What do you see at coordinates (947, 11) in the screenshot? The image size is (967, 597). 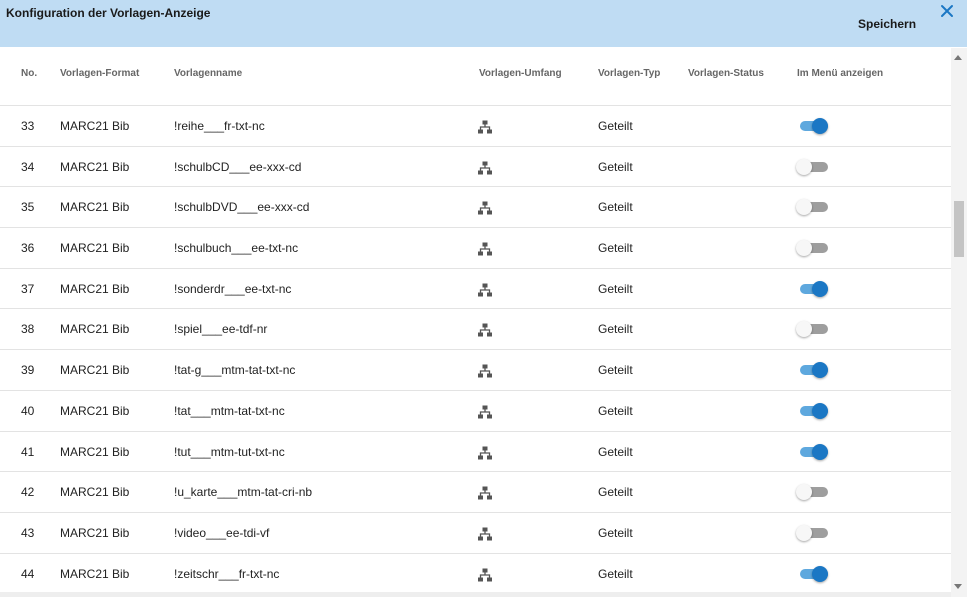 I see `close-icon` at bounding box center [947, 11].